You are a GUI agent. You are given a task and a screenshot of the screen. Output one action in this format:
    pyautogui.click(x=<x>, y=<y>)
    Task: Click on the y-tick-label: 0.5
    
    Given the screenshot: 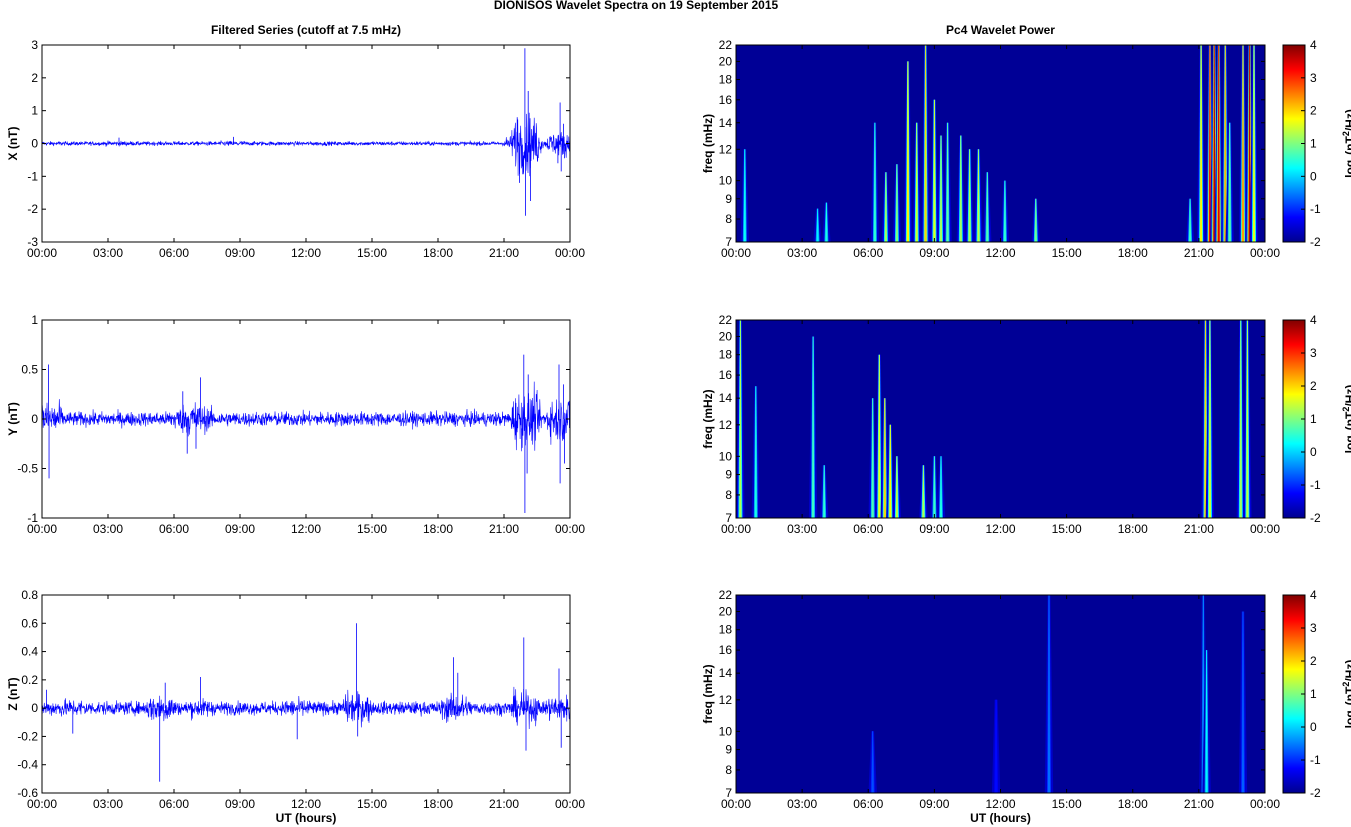 What is the action you would take?
    pyautogui.click(x=29, y=370)
    